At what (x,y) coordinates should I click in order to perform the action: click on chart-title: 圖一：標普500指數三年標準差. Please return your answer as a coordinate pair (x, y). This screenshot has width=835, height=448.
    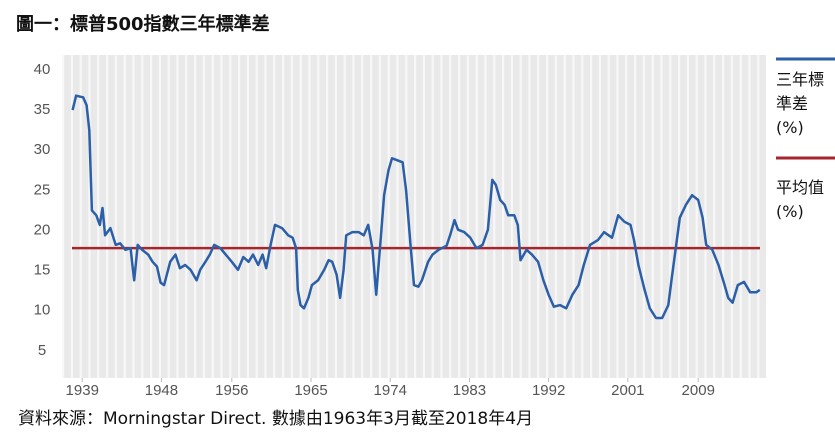
    Looking at the image, I should click on (143, 24).